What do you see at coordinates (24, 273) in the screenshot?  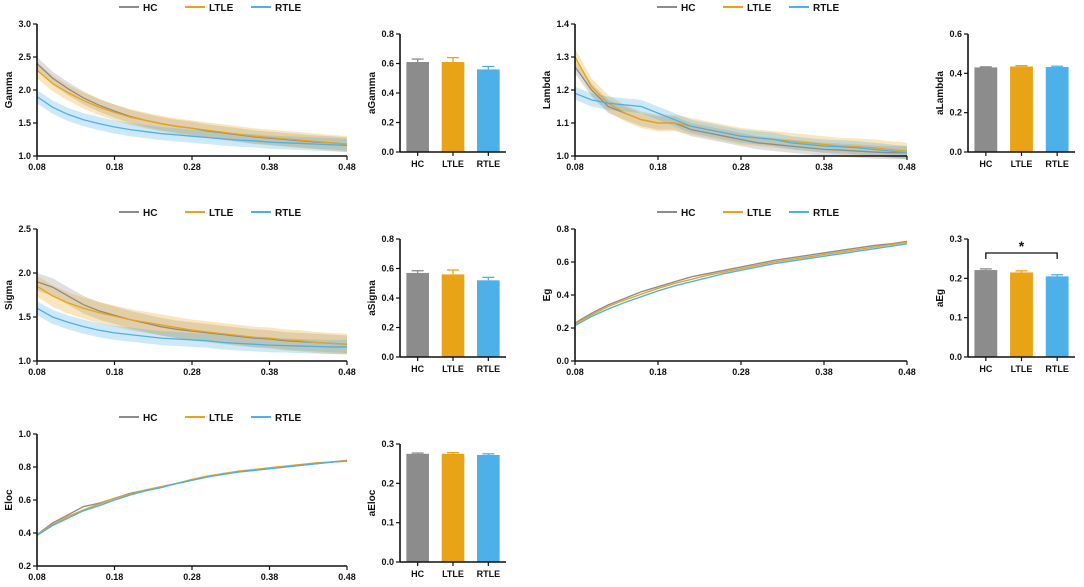 I see `sigma-line-ytick-label: 2.0` at bounding box center [24, 273].